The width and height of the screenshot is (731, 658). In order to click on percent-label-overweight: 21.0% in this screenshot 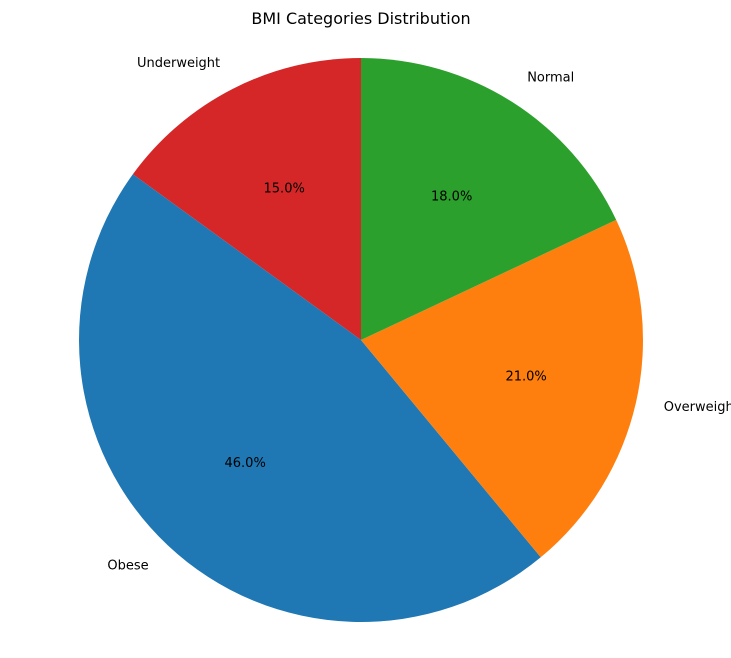, I will do `click(525, 376)`.